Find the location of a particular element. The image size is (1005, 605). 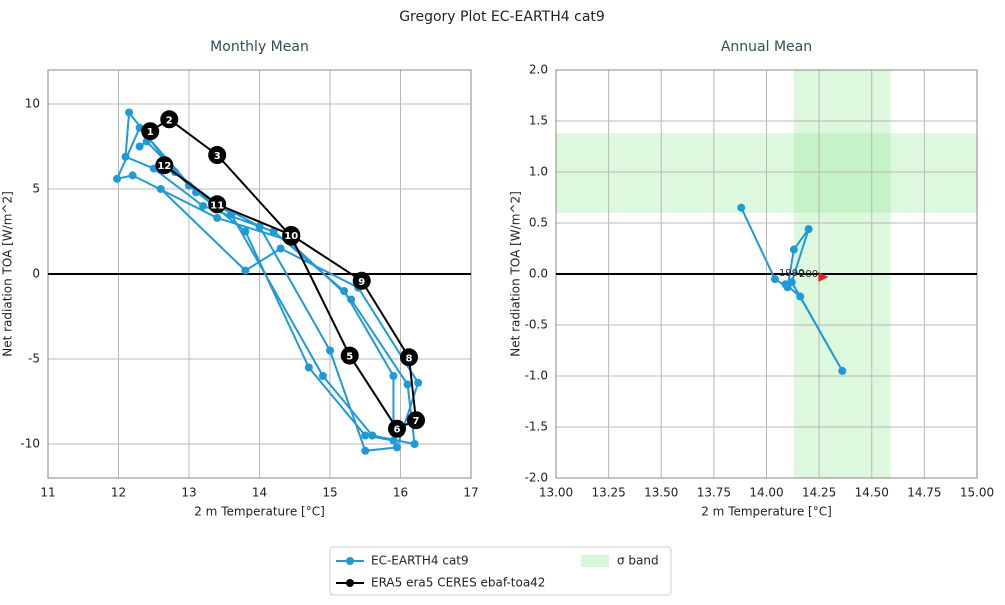

y-tick-label: 0.0 is located at coordinates (538, 274).